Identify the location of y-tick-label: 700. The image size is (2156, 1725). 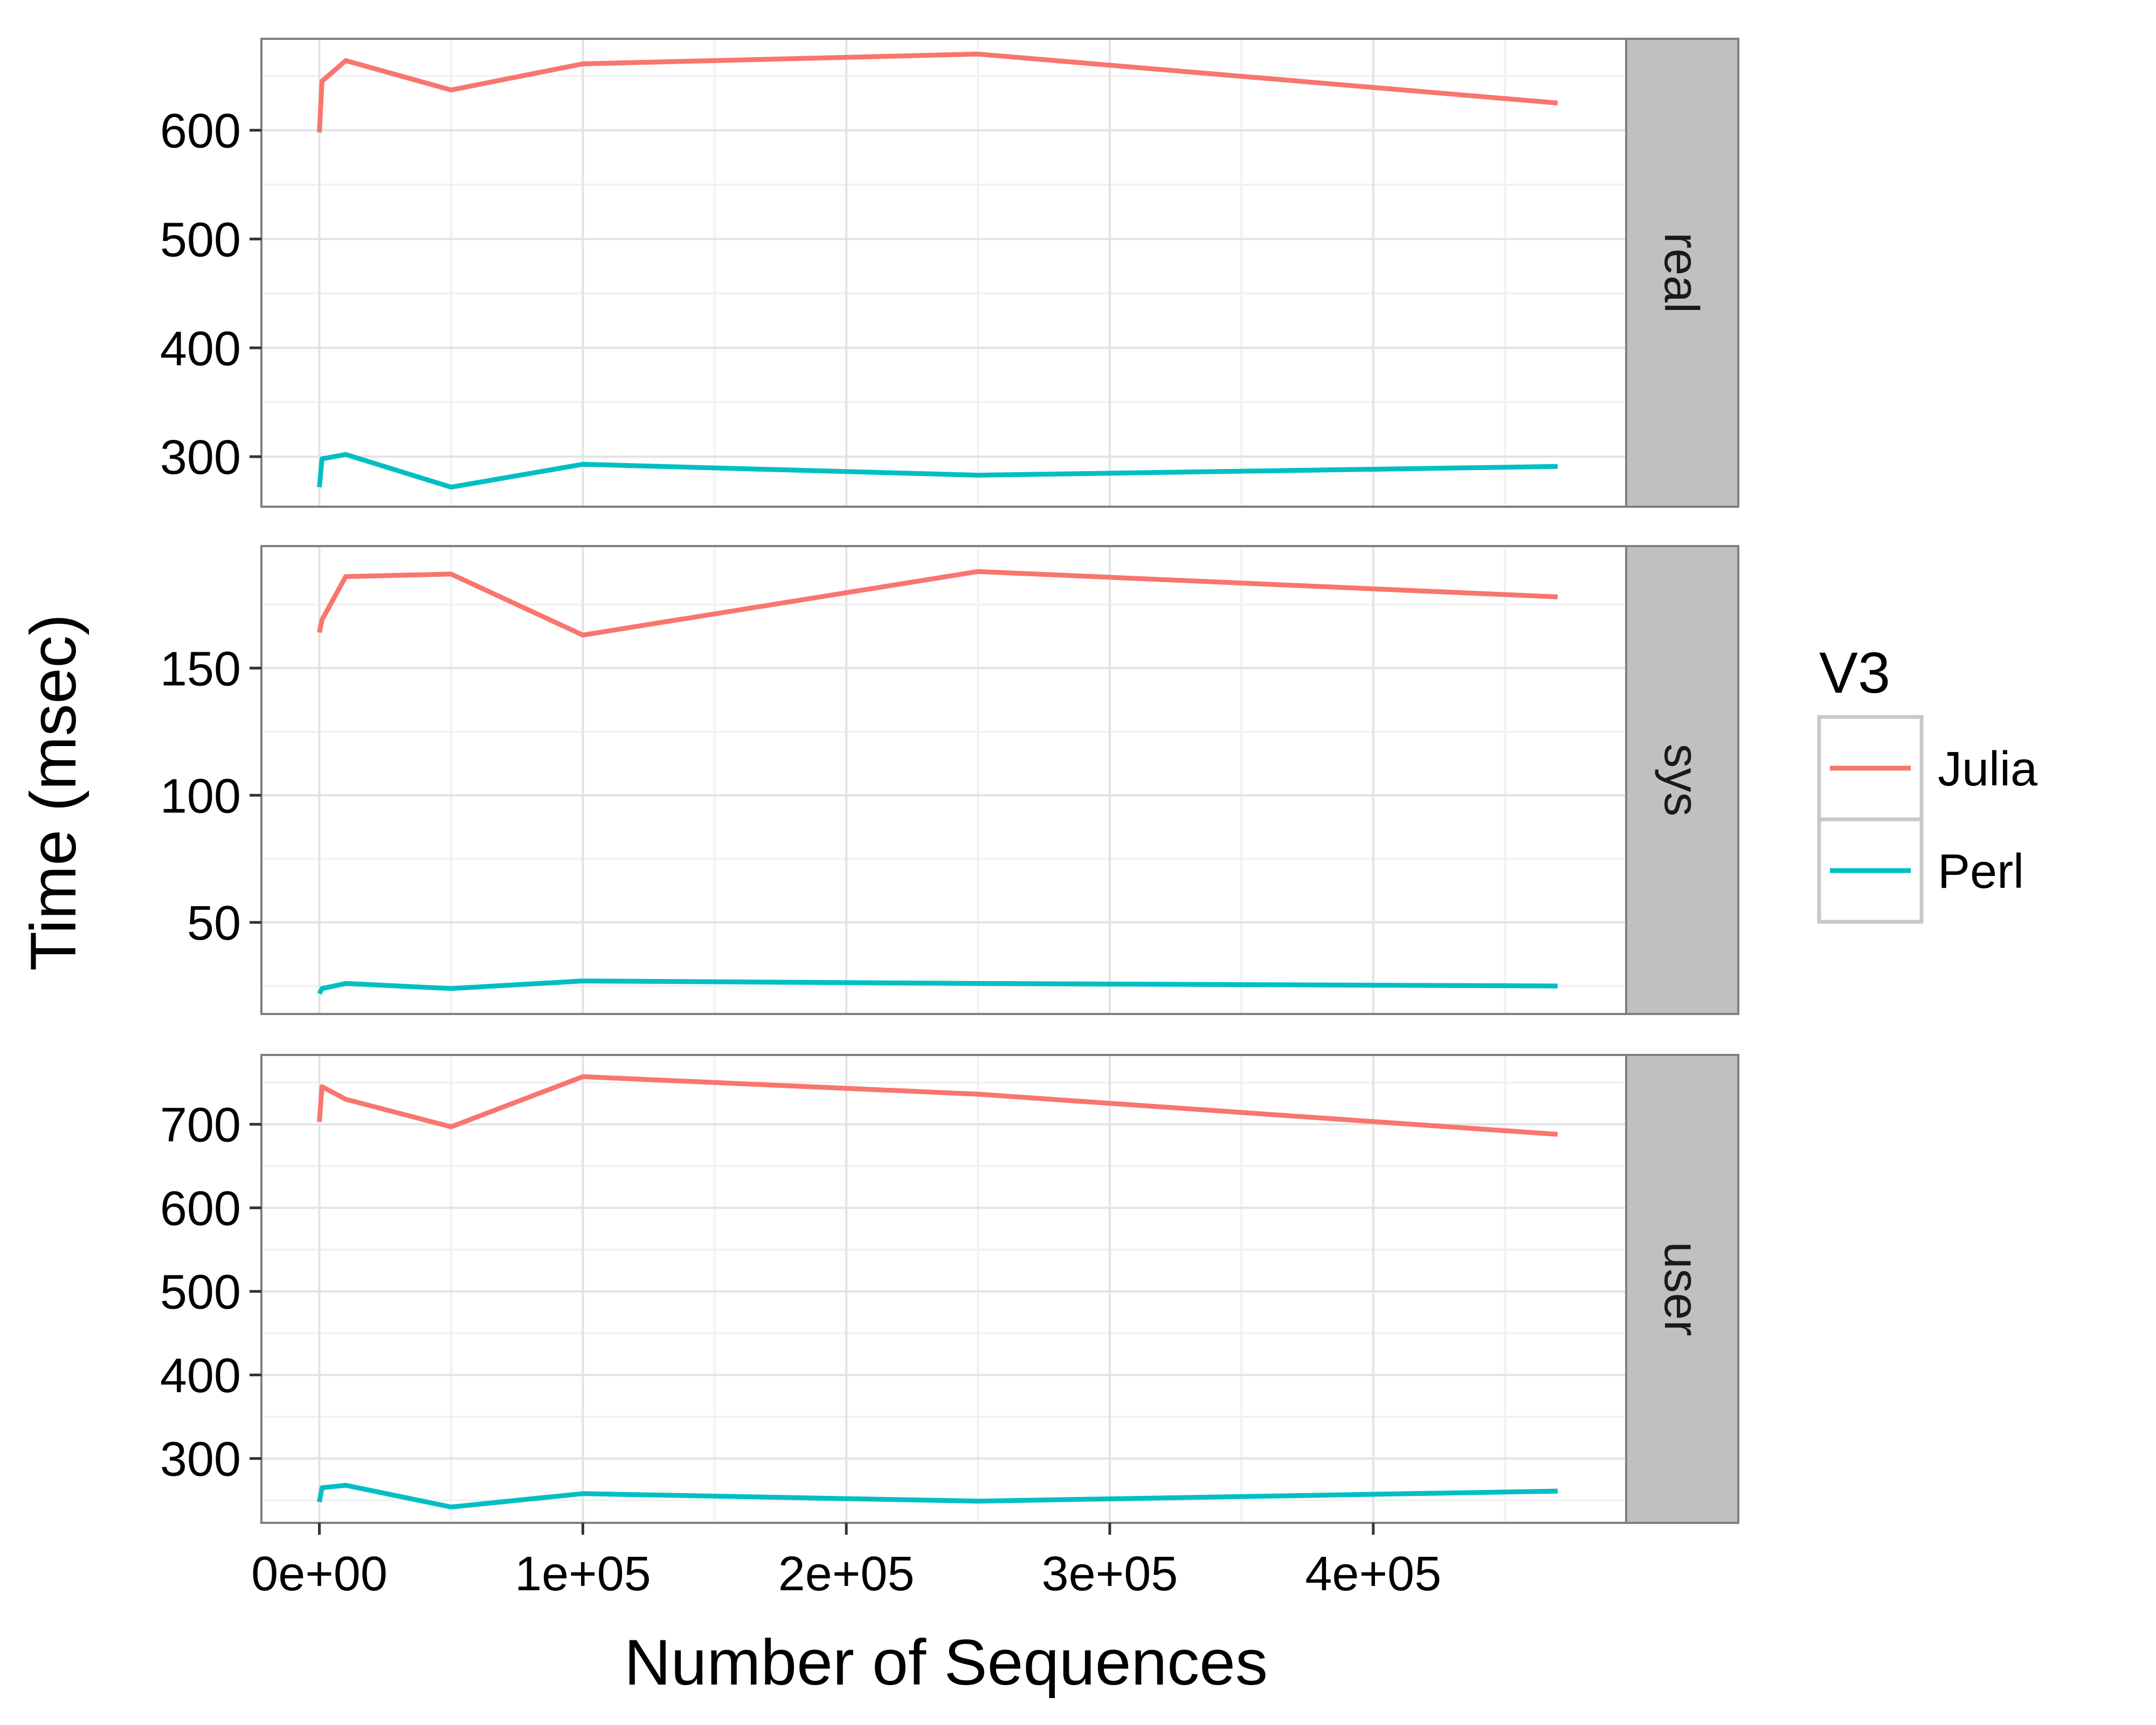
(200, 1126).